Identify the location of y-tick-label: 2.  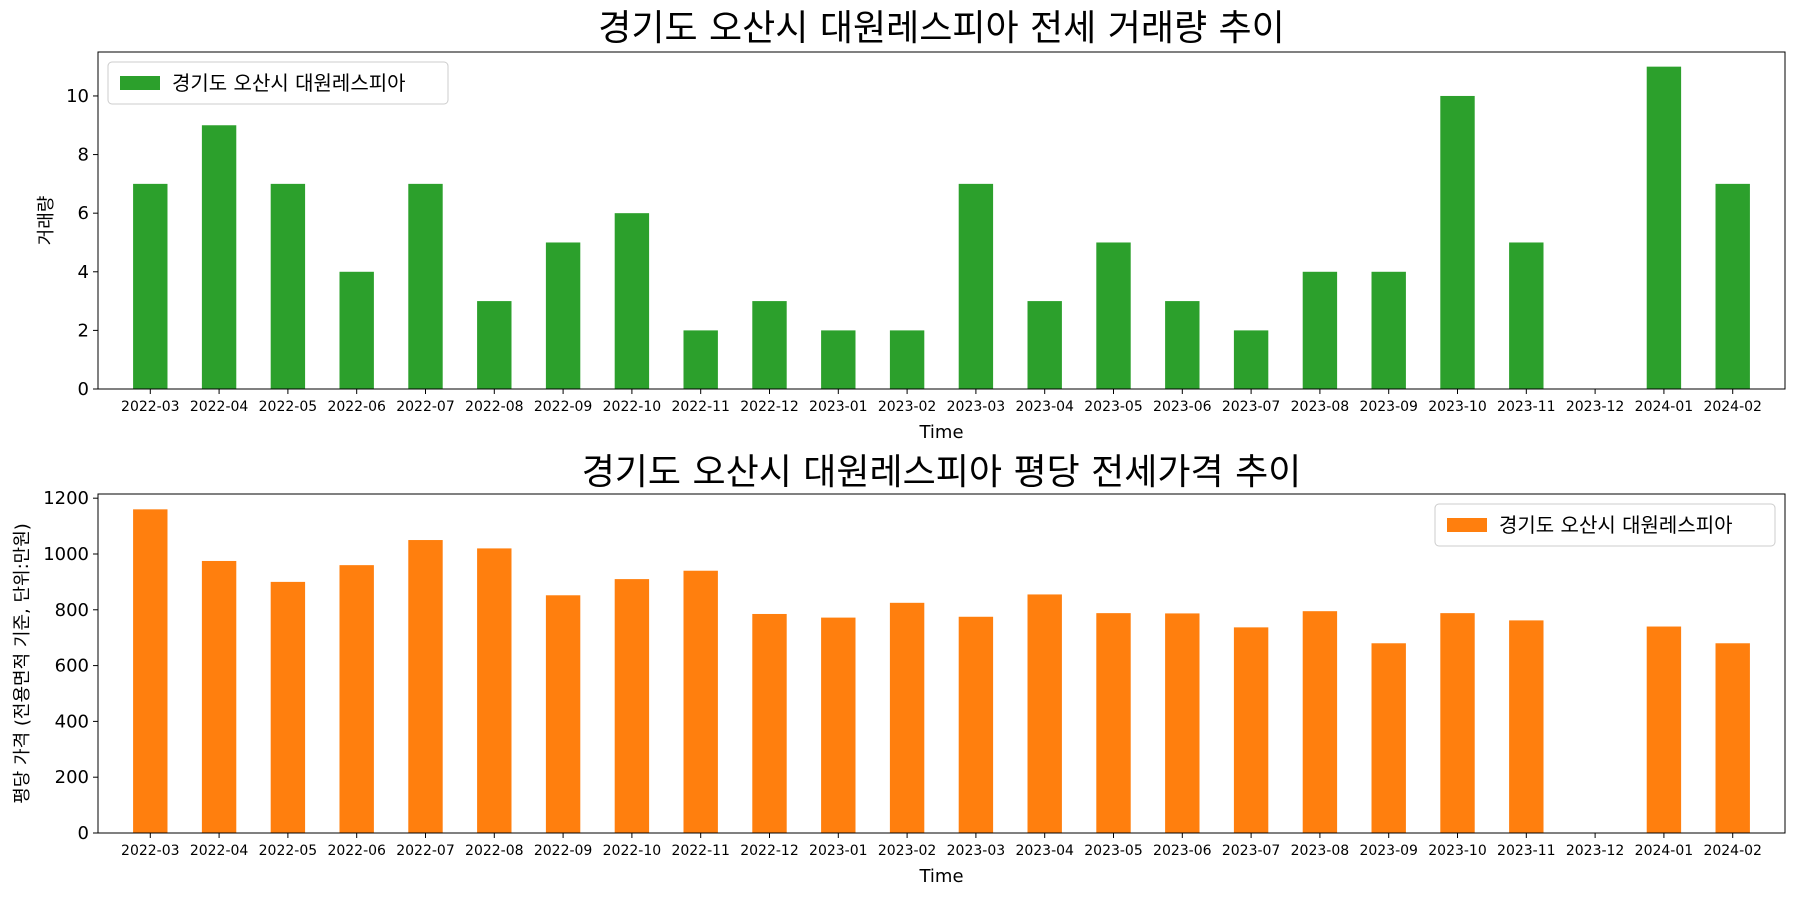
(83, 330).